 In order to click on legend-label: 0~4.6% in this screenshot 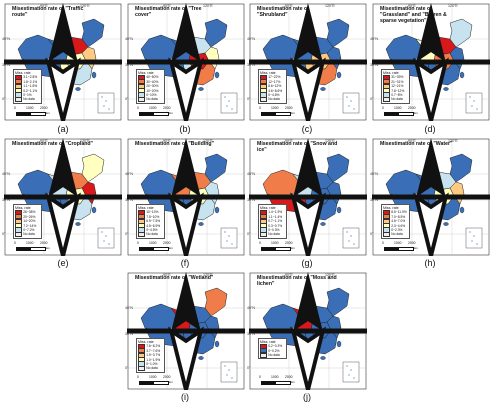, I will do `click(274, 94)`.